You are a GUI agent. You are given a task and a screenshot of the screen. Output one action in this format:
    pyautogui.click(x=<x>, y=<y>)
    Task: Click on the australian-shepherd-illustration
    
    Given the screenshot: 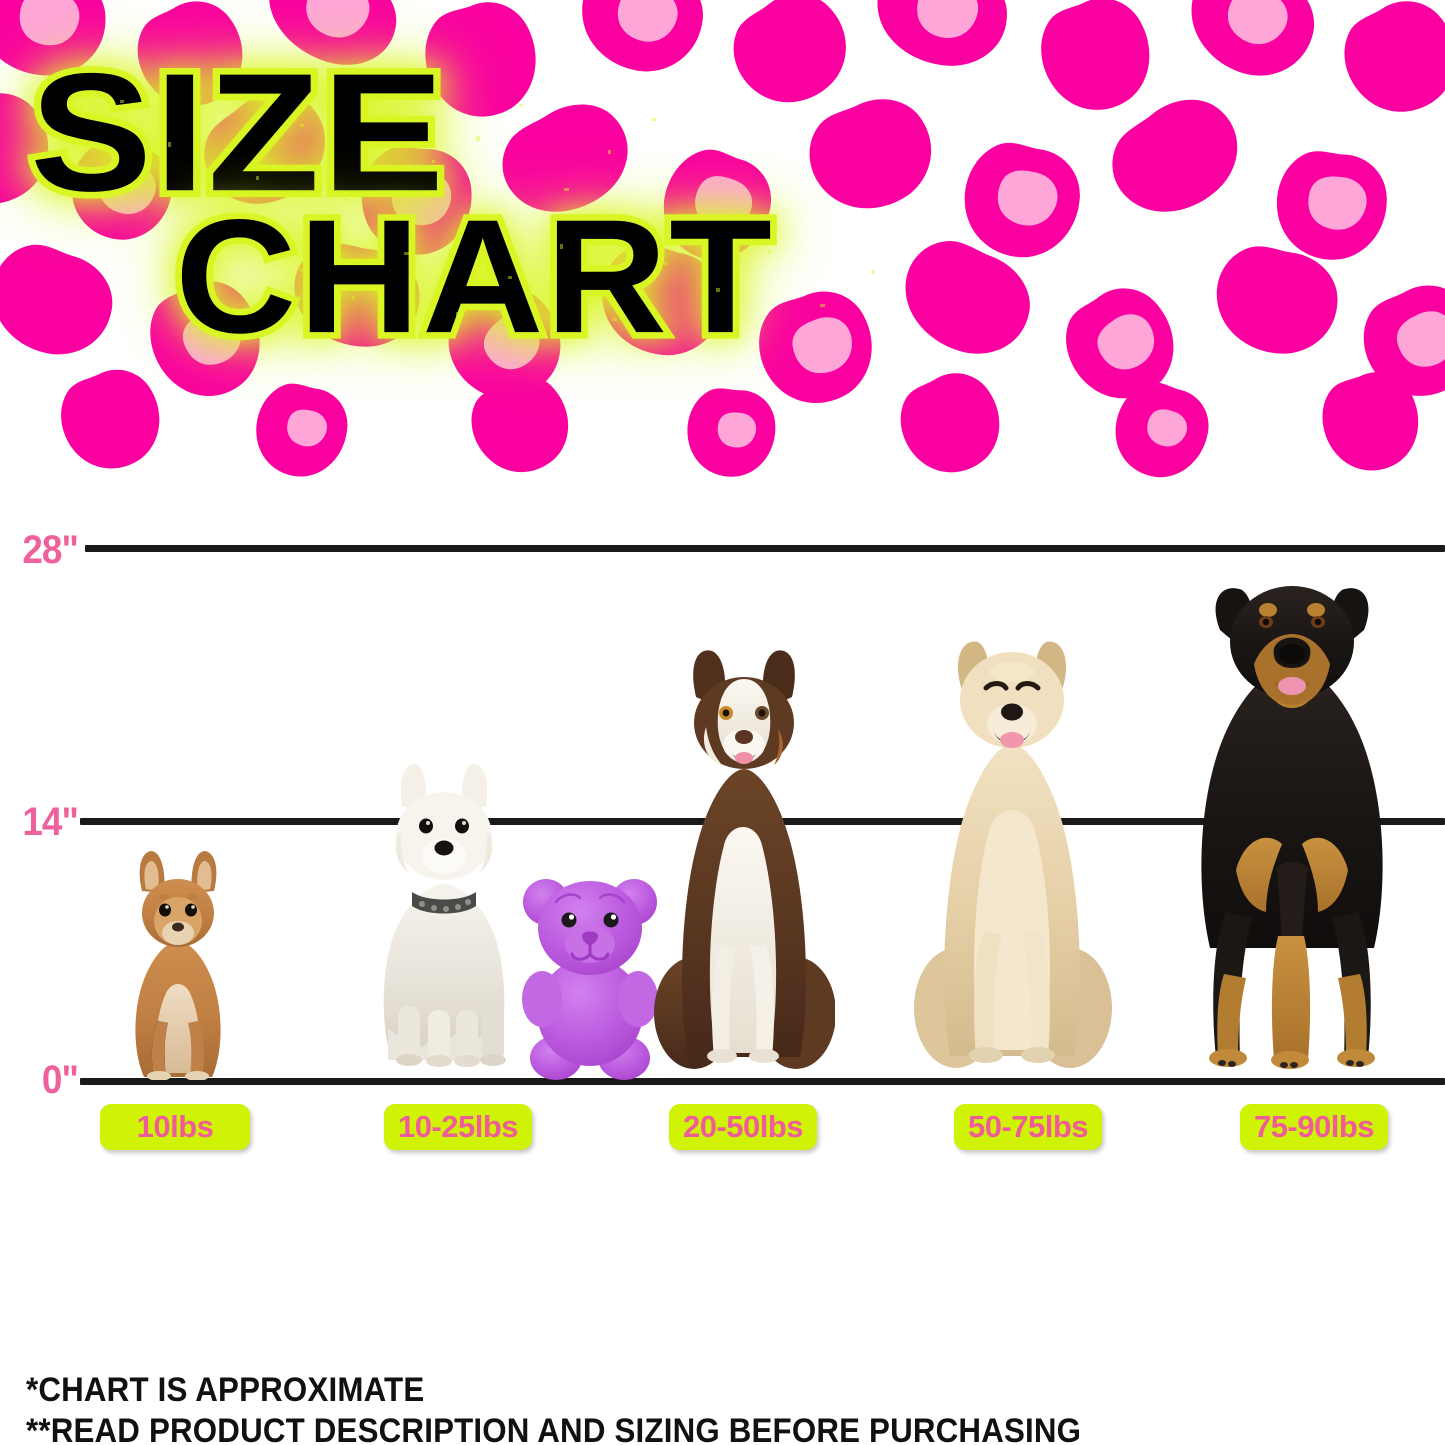 What is the action you would take?
    pyautogui.click(x=744, y=859)
    